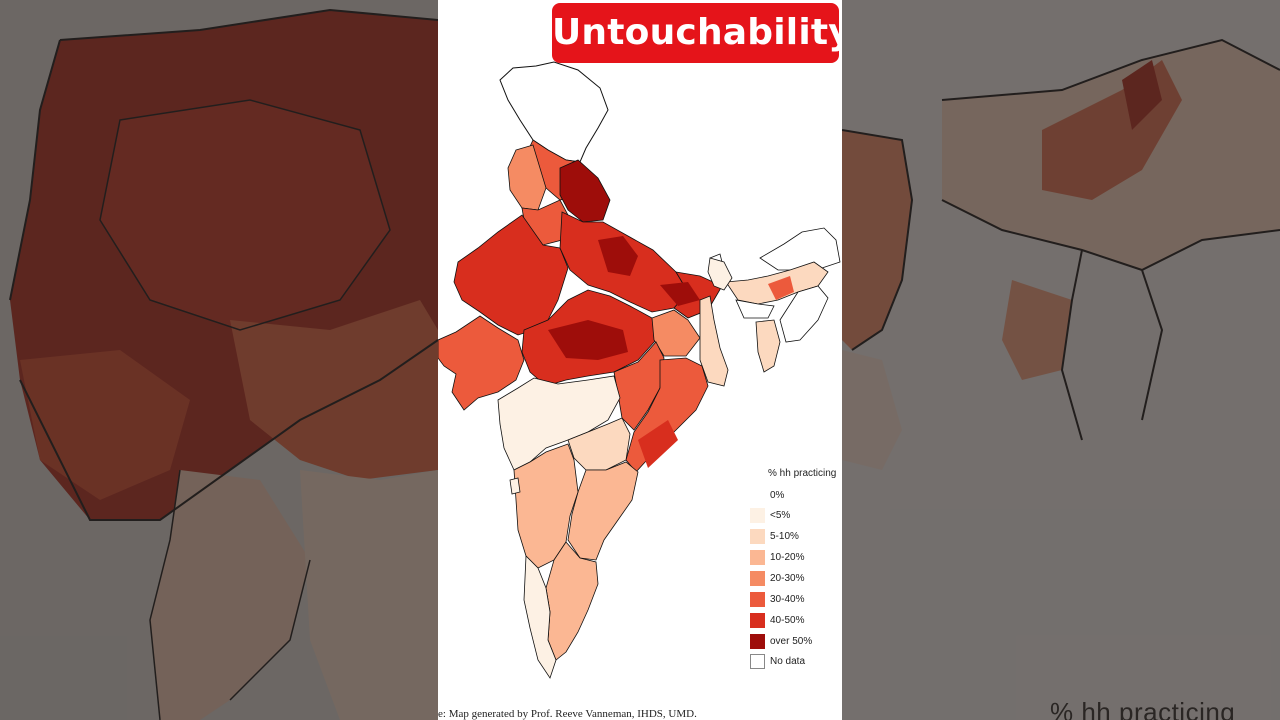  I want to click on legend-title: % hh practicing, so click(802, 473).